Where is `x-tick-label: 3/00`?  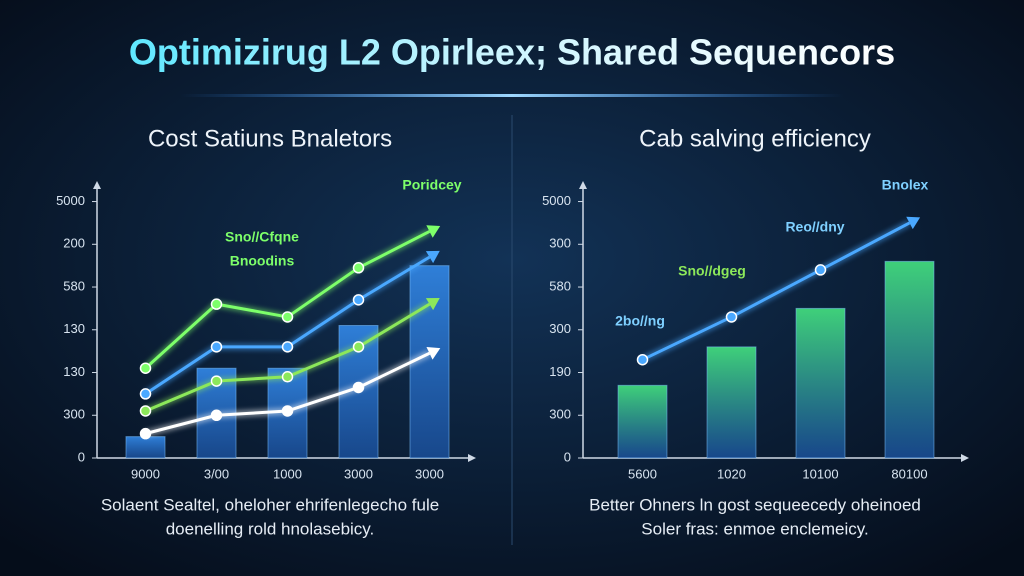
x-tick-label: 3/00 is located at coordinates (216, 473).